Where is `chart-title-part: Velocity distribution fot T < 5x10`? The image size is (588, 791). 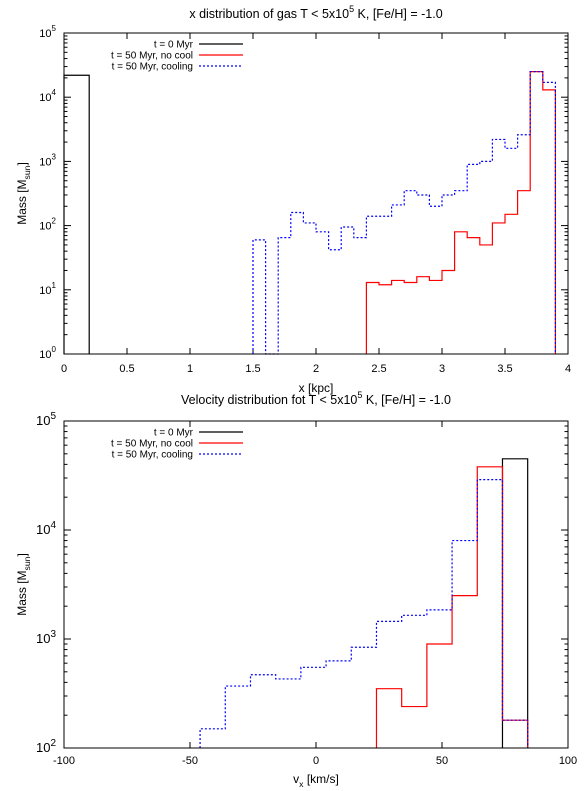 chart-title-part: Velocity distribution fot T < 5x10 is located at coordinates (269, 400).